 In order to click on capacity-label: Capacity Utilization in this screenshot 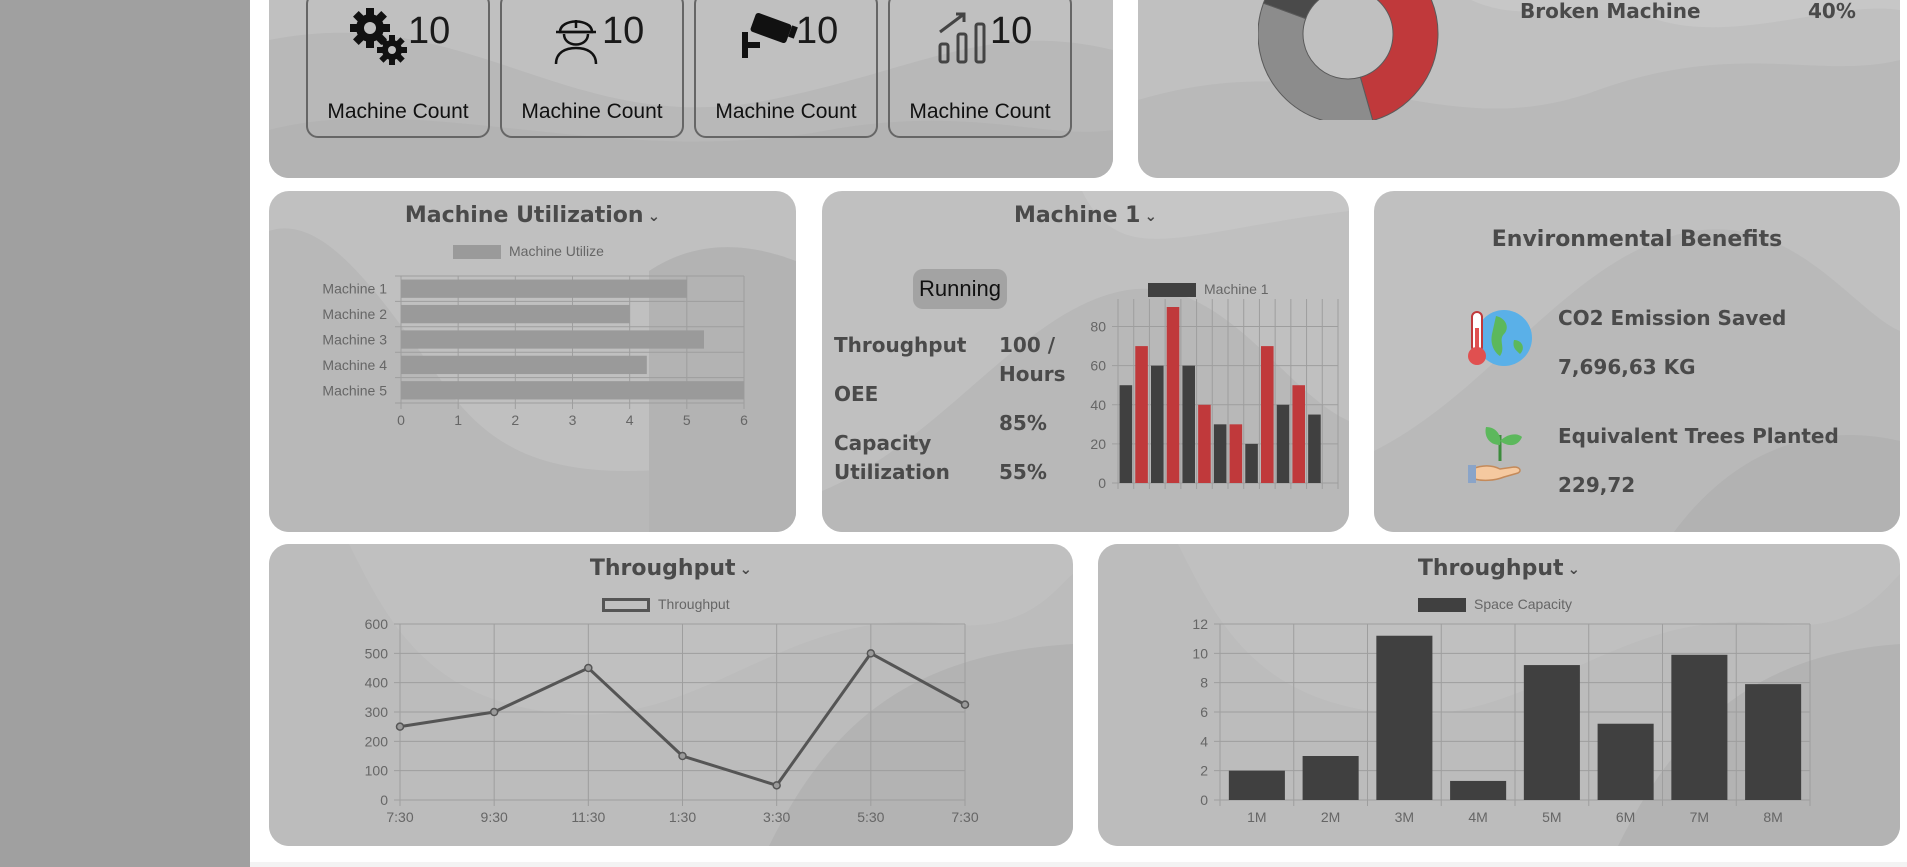, I will do `click(892, 458)`.